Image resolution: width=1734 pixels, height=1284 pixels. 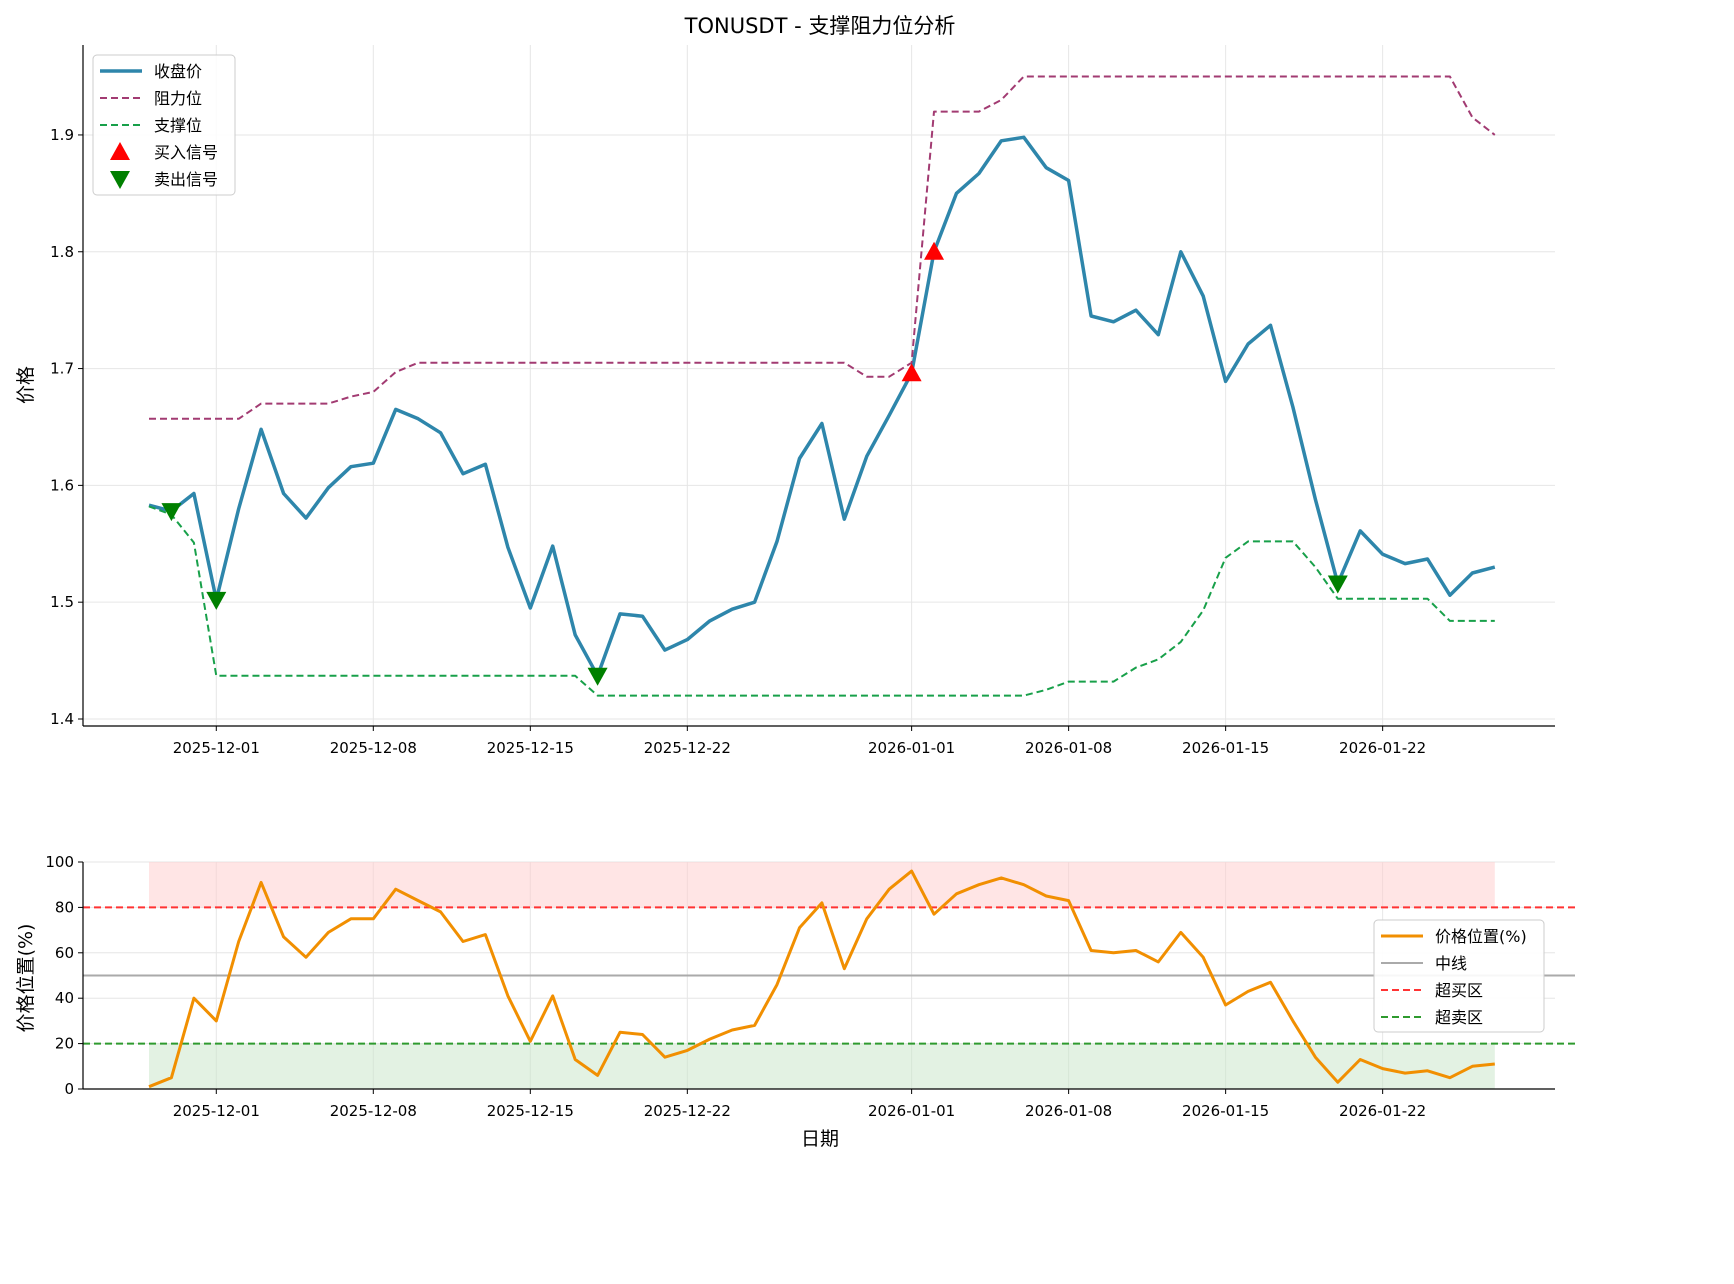 What do you see at coordinates (59, 862) in the screenshot?
I see `y-tick-label: 100` at bounding box center [59, 862].